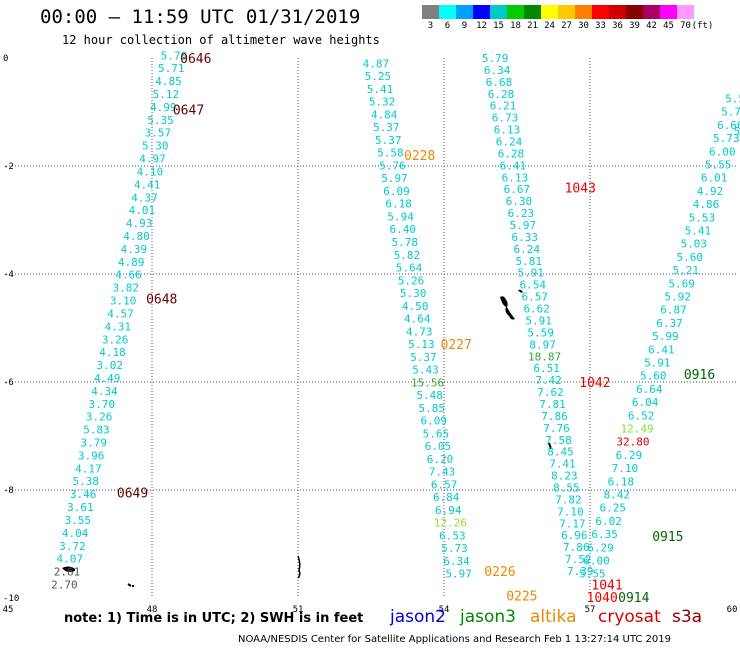 This screenshot has width=740, height=650. What do you see at coordinates (171, 68) in the screenshot?
I see `wave-height-value: 5.71` at bounding box center [171, 68].